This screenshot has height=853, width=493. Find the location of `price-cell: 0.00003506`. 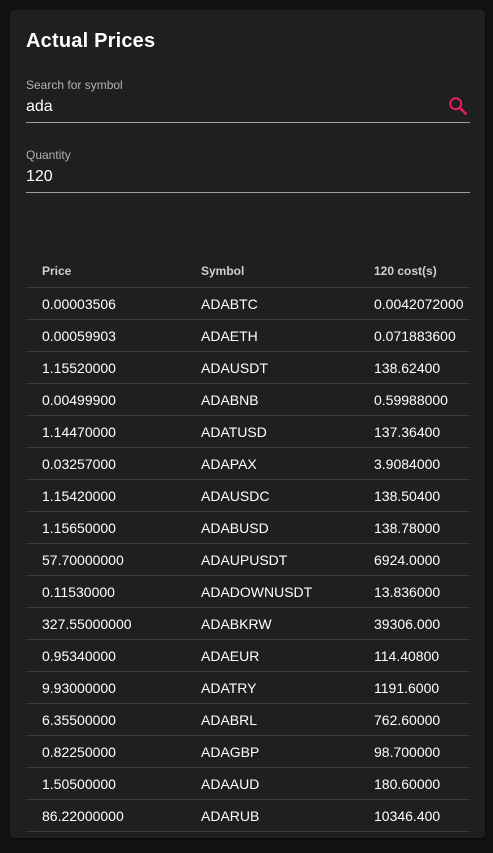

price-cell: 0.00003506 is located at coordinates (105, 303).